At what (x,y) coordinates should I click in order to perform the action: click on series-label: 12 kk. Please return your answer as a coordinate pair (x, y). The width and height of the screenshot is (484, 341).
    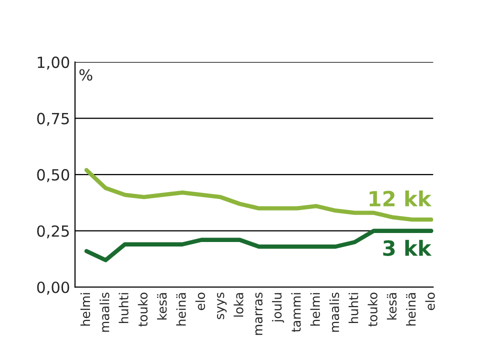
    Looking at the image, I should click on (401, 198).